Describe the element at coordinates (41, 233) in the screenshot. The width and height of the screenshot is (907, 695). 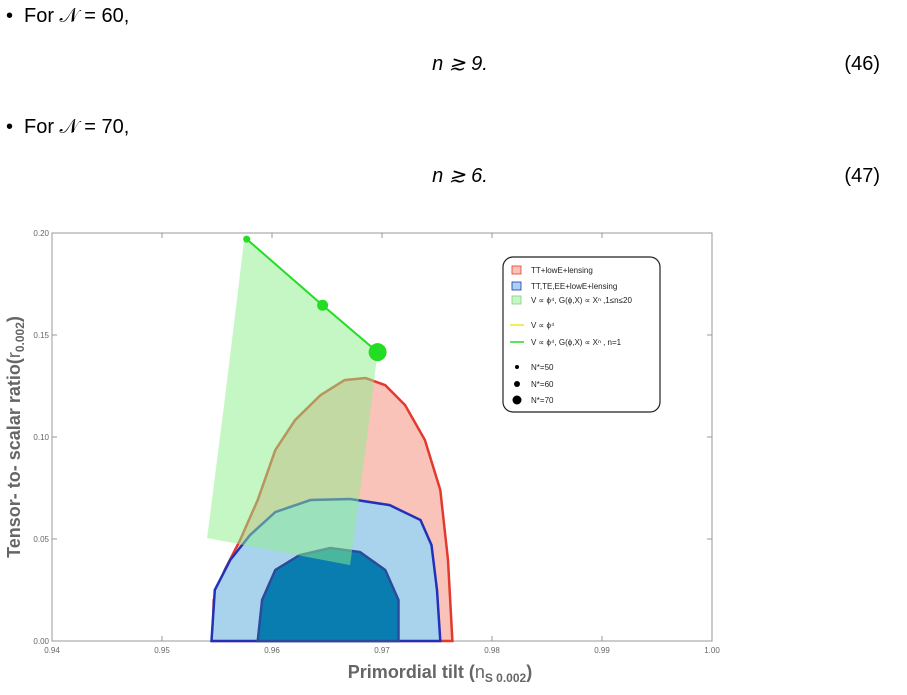
I see `y-tick-label: 0.20` at that location.